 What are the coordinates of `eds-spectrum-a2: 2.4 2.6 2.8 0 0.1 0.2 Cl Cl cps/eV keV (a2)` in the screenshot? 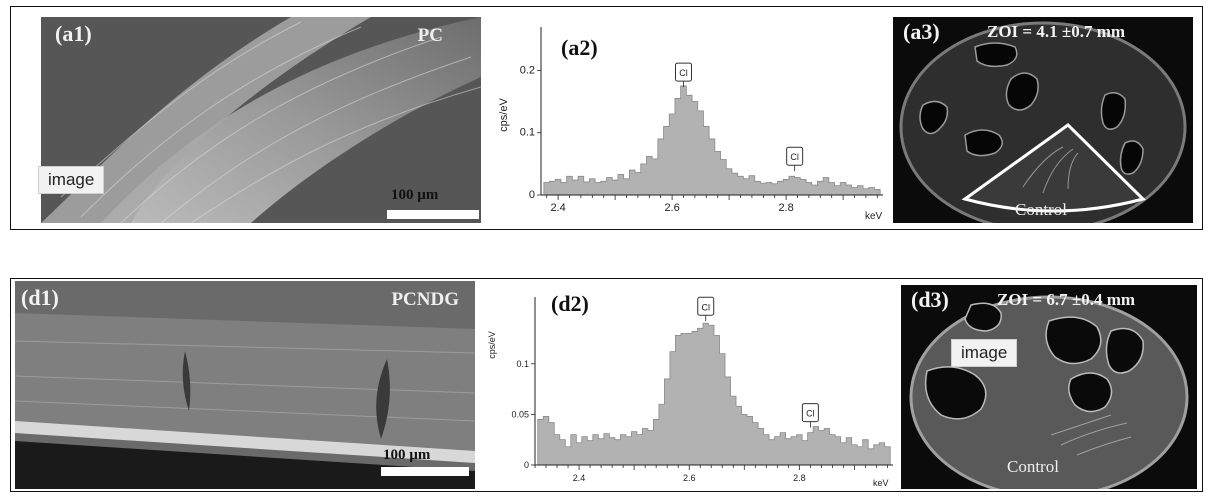 It's located at (688, 119).